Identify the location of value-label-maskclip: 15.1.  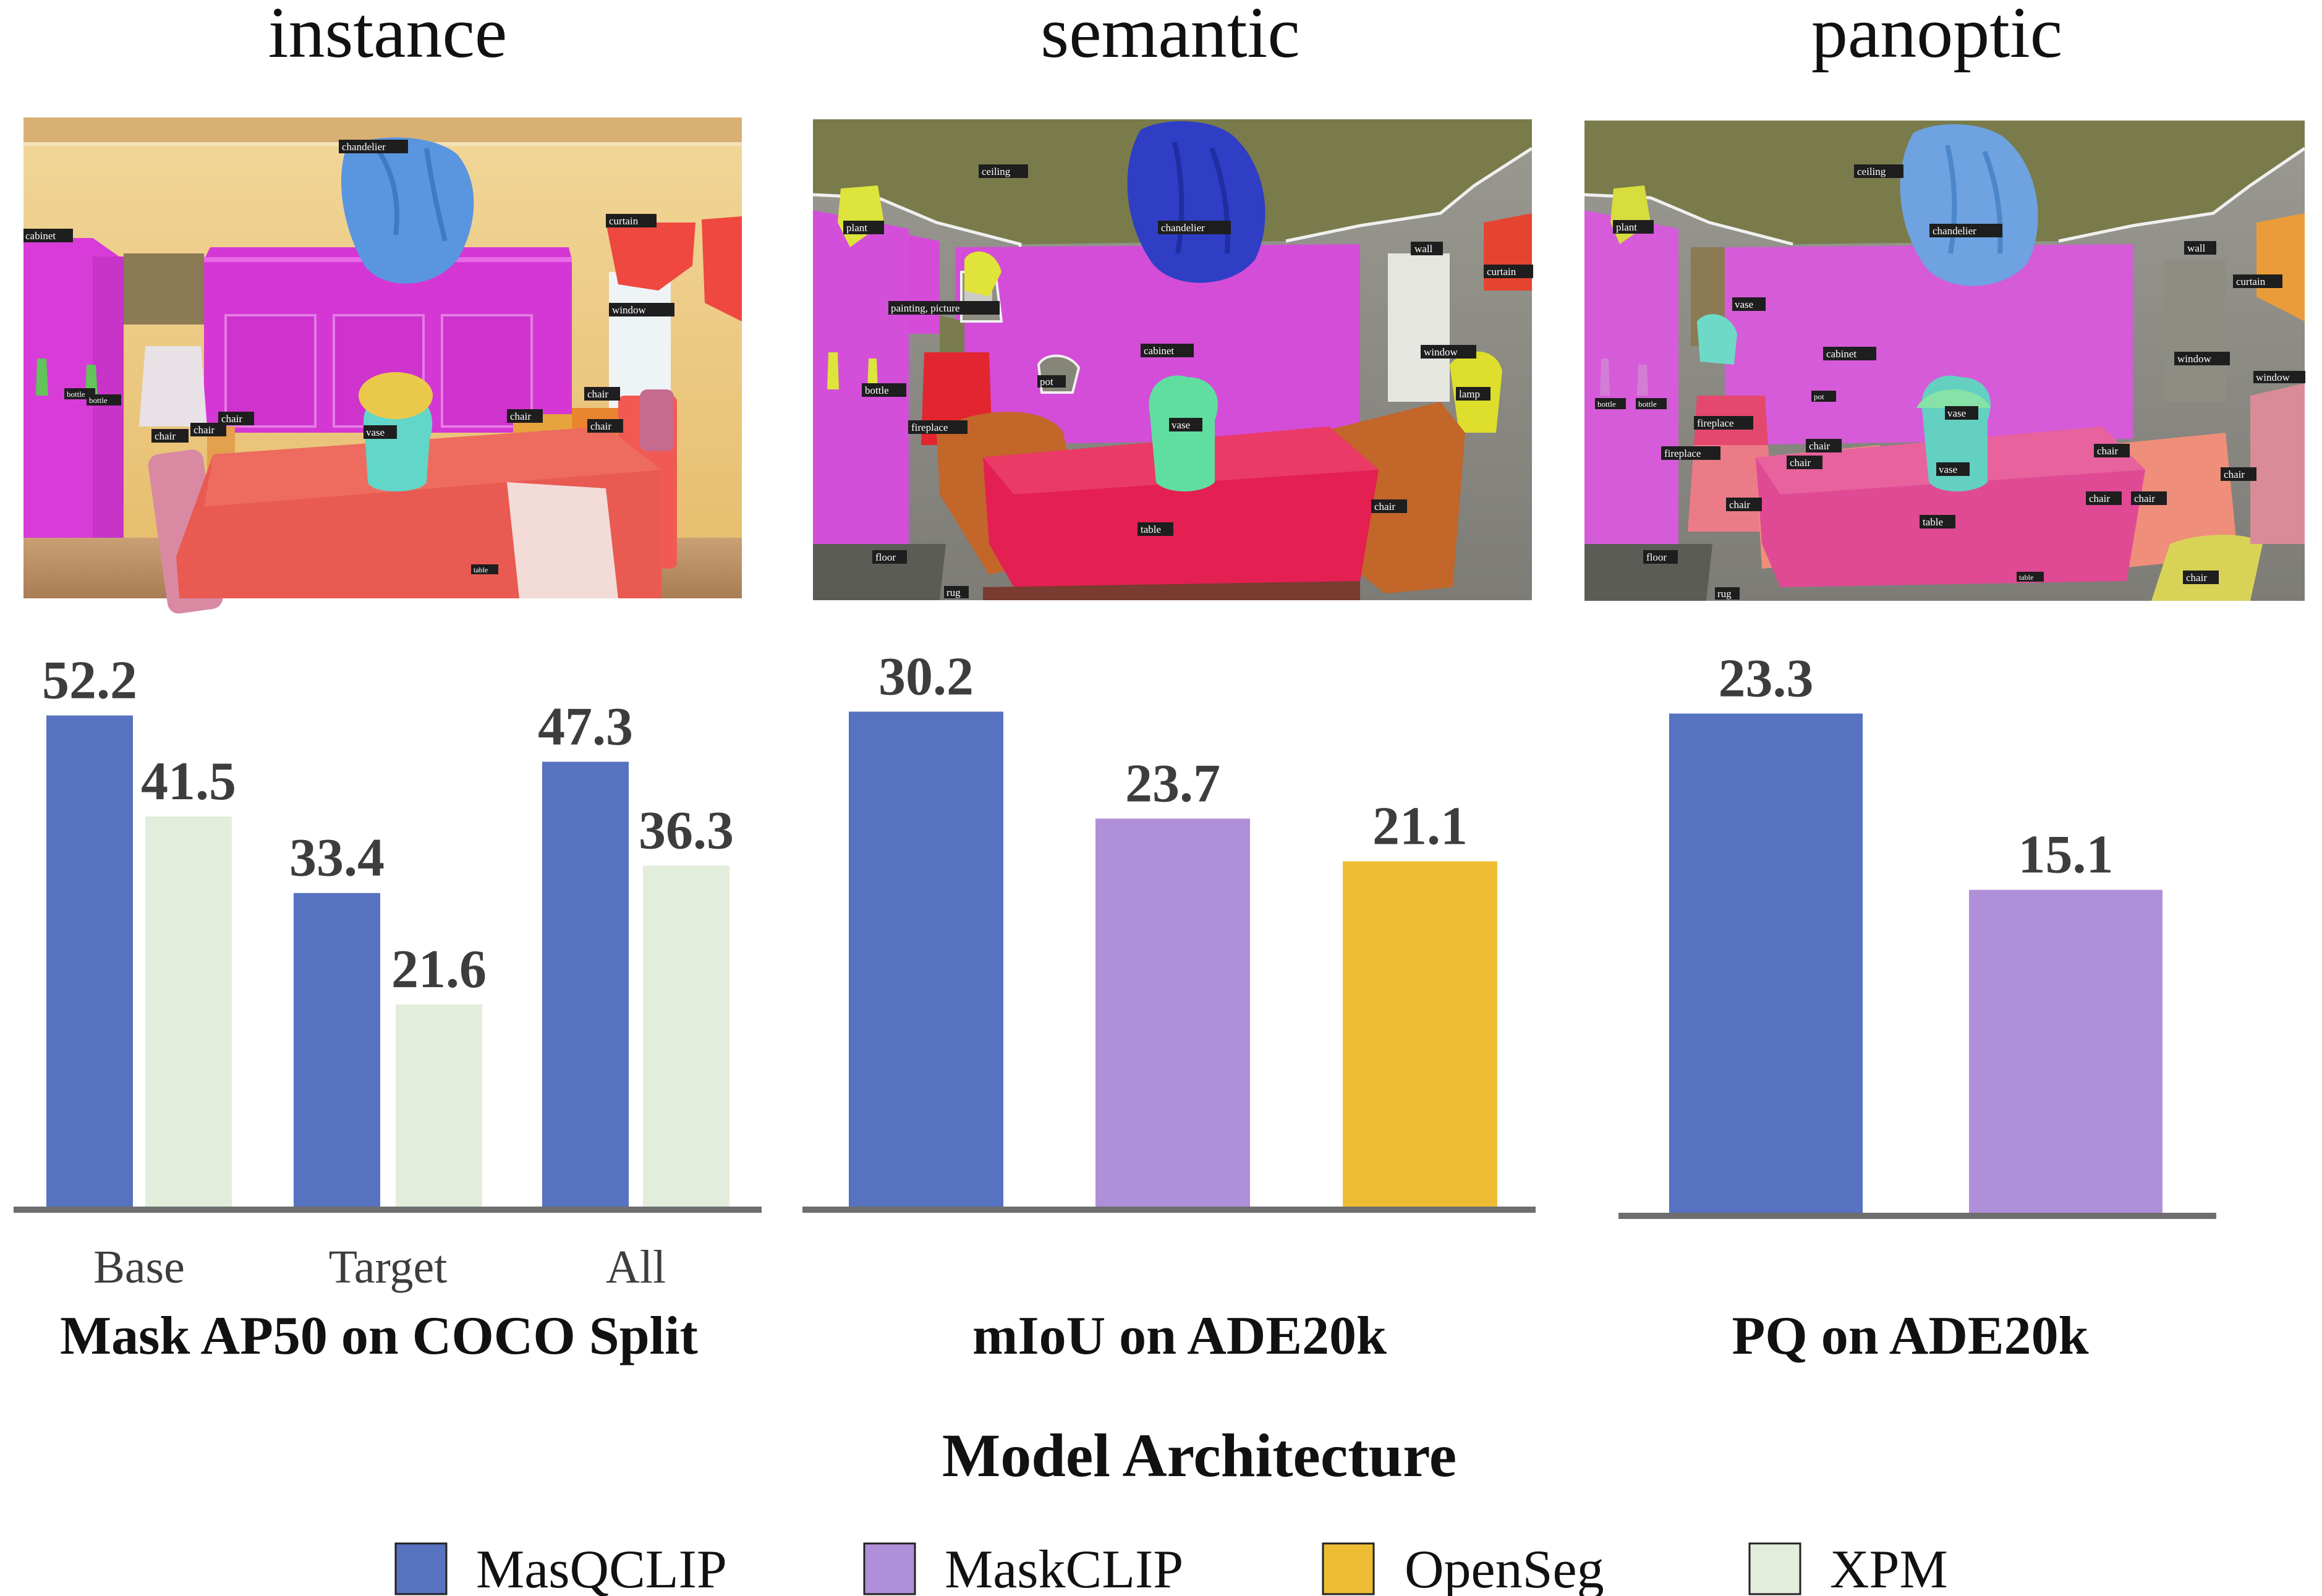
(2066, 855).